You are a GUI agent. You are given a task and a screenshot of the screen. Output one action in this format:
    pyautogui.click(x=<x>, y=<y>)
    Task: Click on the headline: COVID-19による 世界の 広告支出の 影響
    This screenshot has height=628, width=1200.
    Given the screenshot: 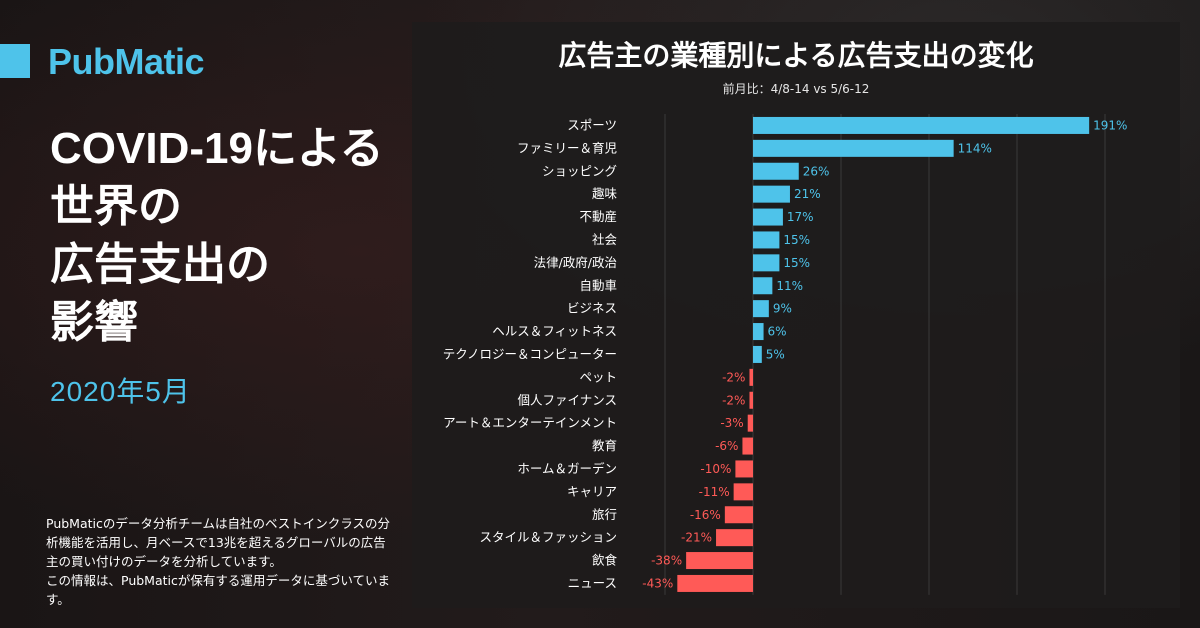 What is the action you would take?
    pyautogui.click(x=230, y=236)
    